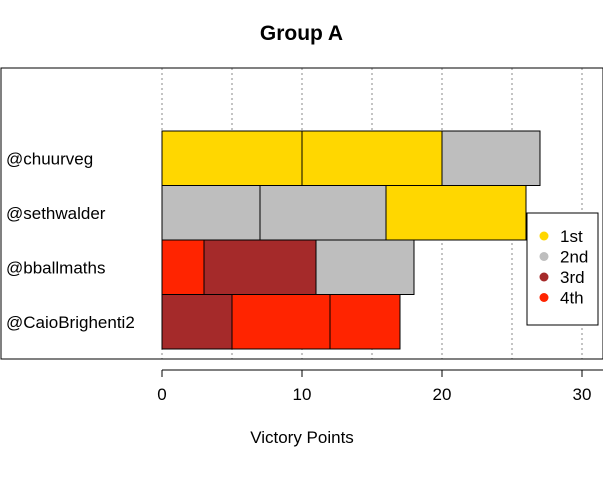 Image resolution: width=603 pixels, height=493 pixels. Describe the element at coordinates (161, 394) in the screenshot. I see `x-tick-label: 0` at that location.